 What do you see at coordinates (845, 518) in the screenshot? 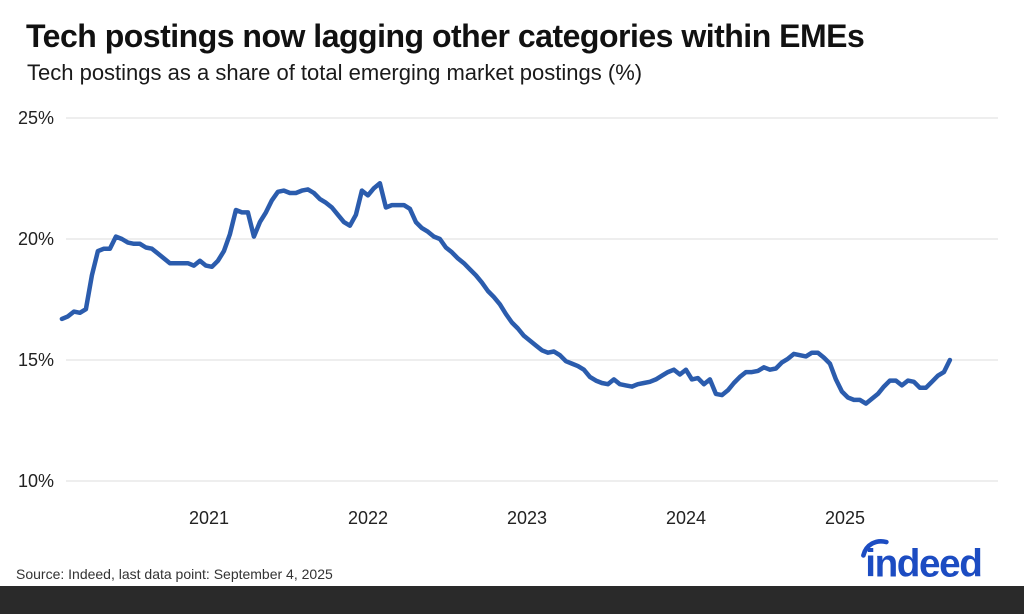
I see `x-tick-label: 2025` at bounding box center [845, 518].